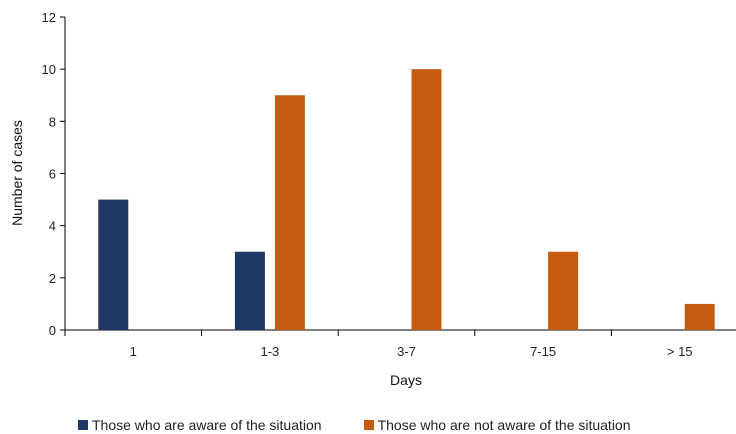 Image resolution: width=736 pixels, height=434 pixels. I want to click on y-tick-label: 12, so click(49, 17).